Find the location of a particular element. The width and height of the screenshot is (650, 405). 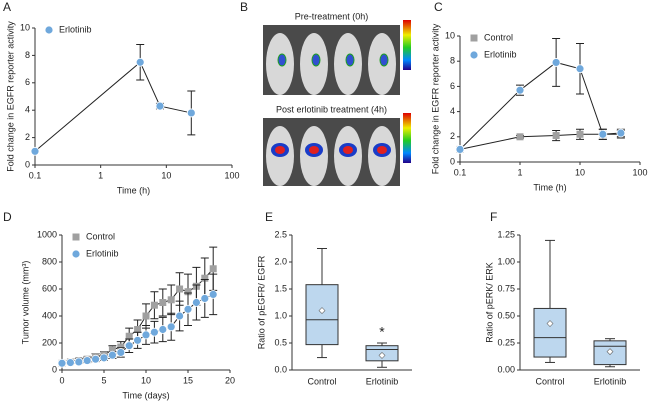

y-tick-label: 6 is located at coordinates (452, 86).